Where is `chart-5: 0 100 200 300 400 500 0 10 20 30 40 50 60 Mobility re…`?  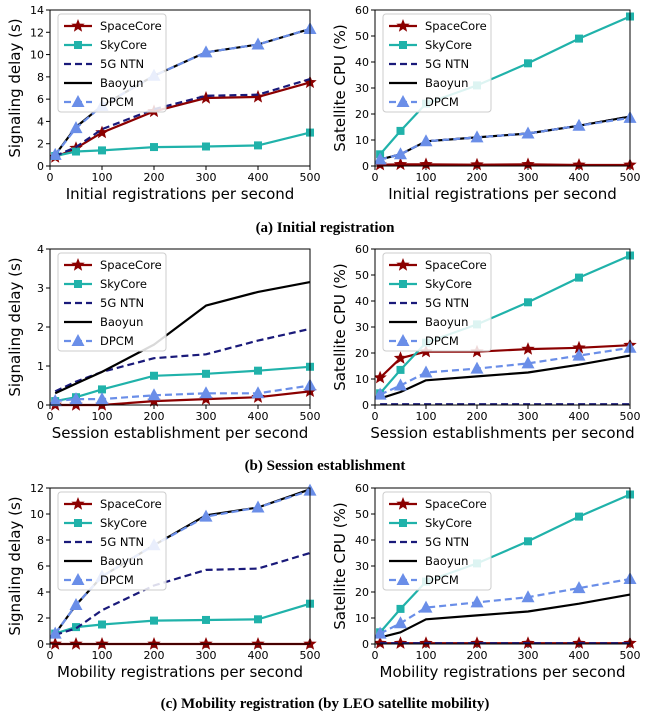 chart-5: 0 100 200 300 400 500 0 10 20 30 40 50 60 Mobility re… is located at coordinates (486, 581).